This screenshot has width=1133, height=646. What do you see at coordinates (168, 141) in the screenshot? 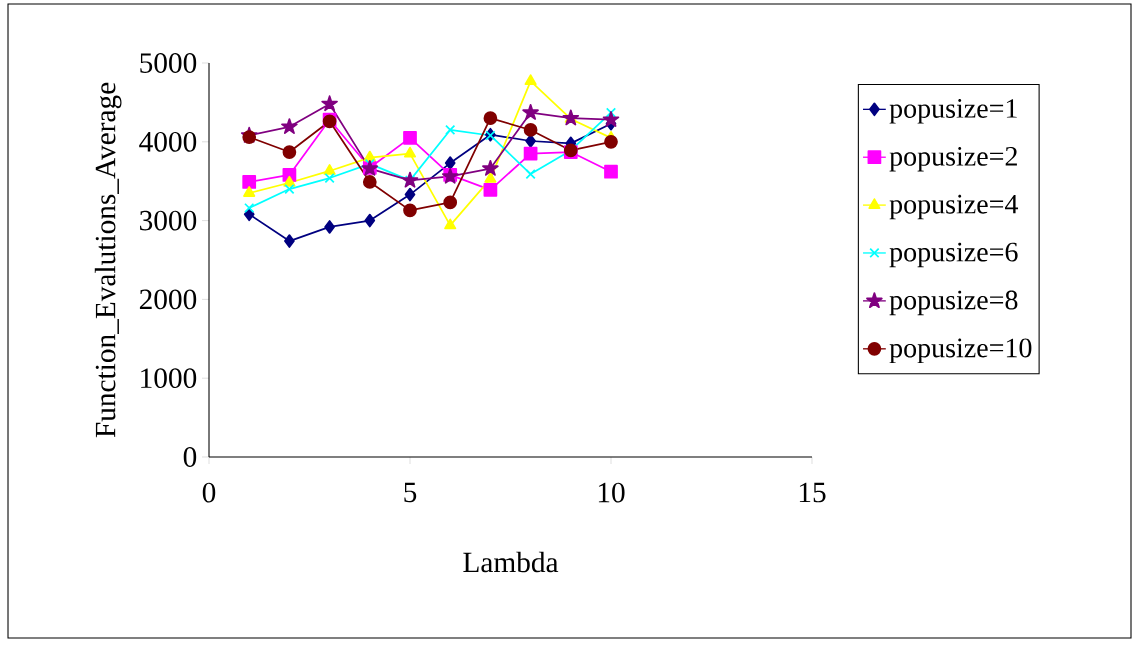
I see `y-tick-label: 4000` at bounding box center [168, 141].